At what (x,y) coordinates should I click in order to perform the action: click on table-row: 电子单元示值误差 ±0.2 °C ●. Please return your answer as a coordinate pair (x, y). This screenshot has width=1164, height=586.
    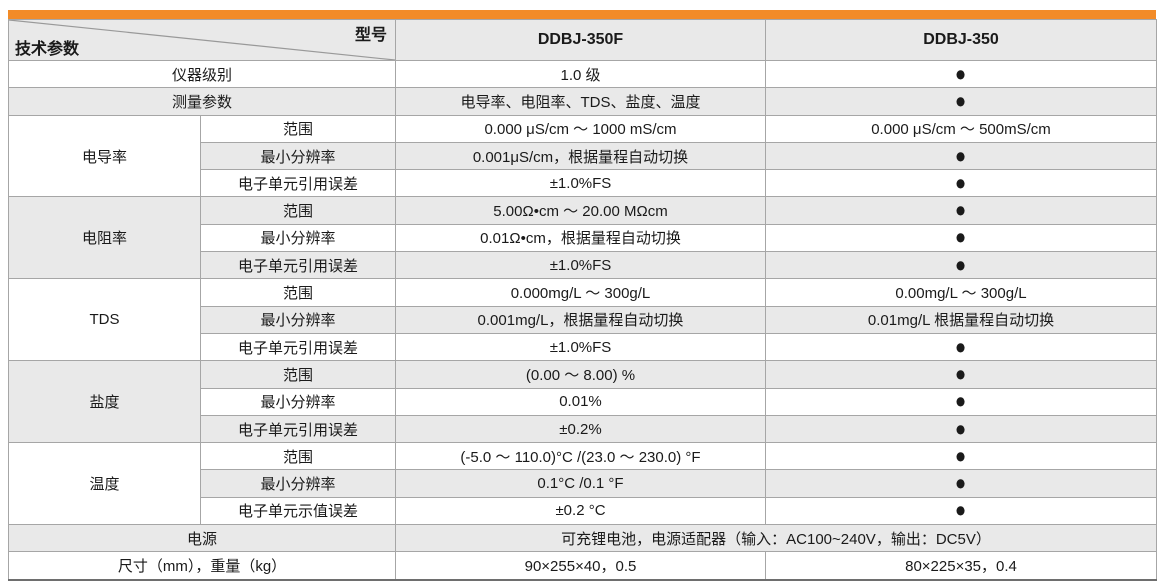
    Looking at the image, I should click on (583, 511).